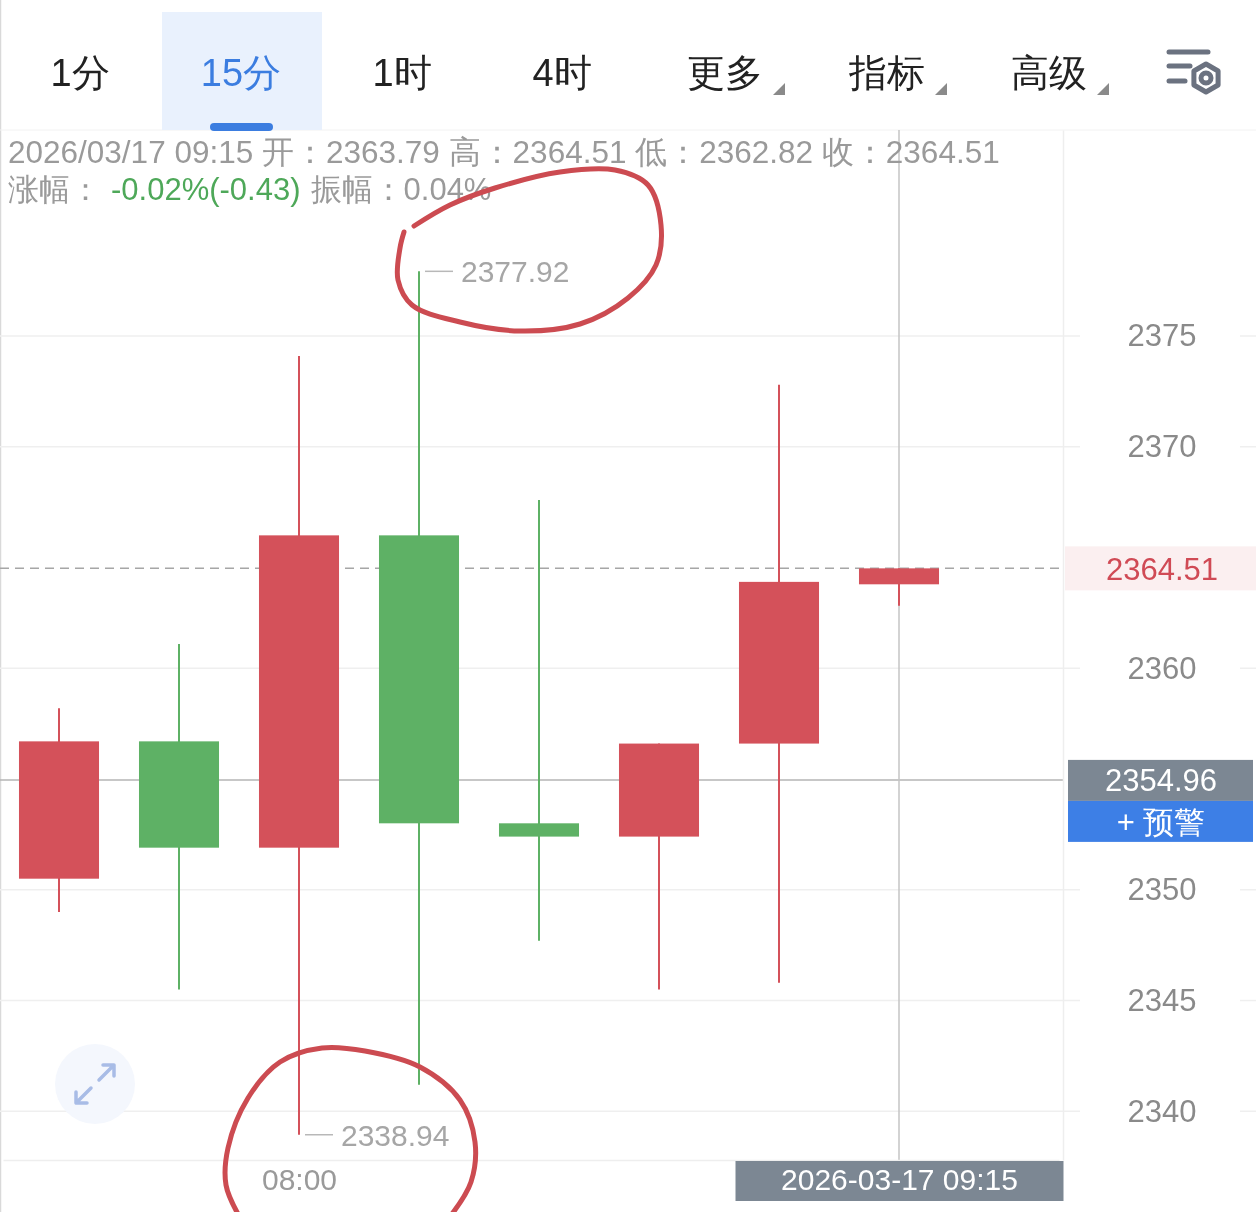 The height and width of the screenshot is (1212, 1256). I want to click on y-tick-label: 2340, so click(1162, 1111).